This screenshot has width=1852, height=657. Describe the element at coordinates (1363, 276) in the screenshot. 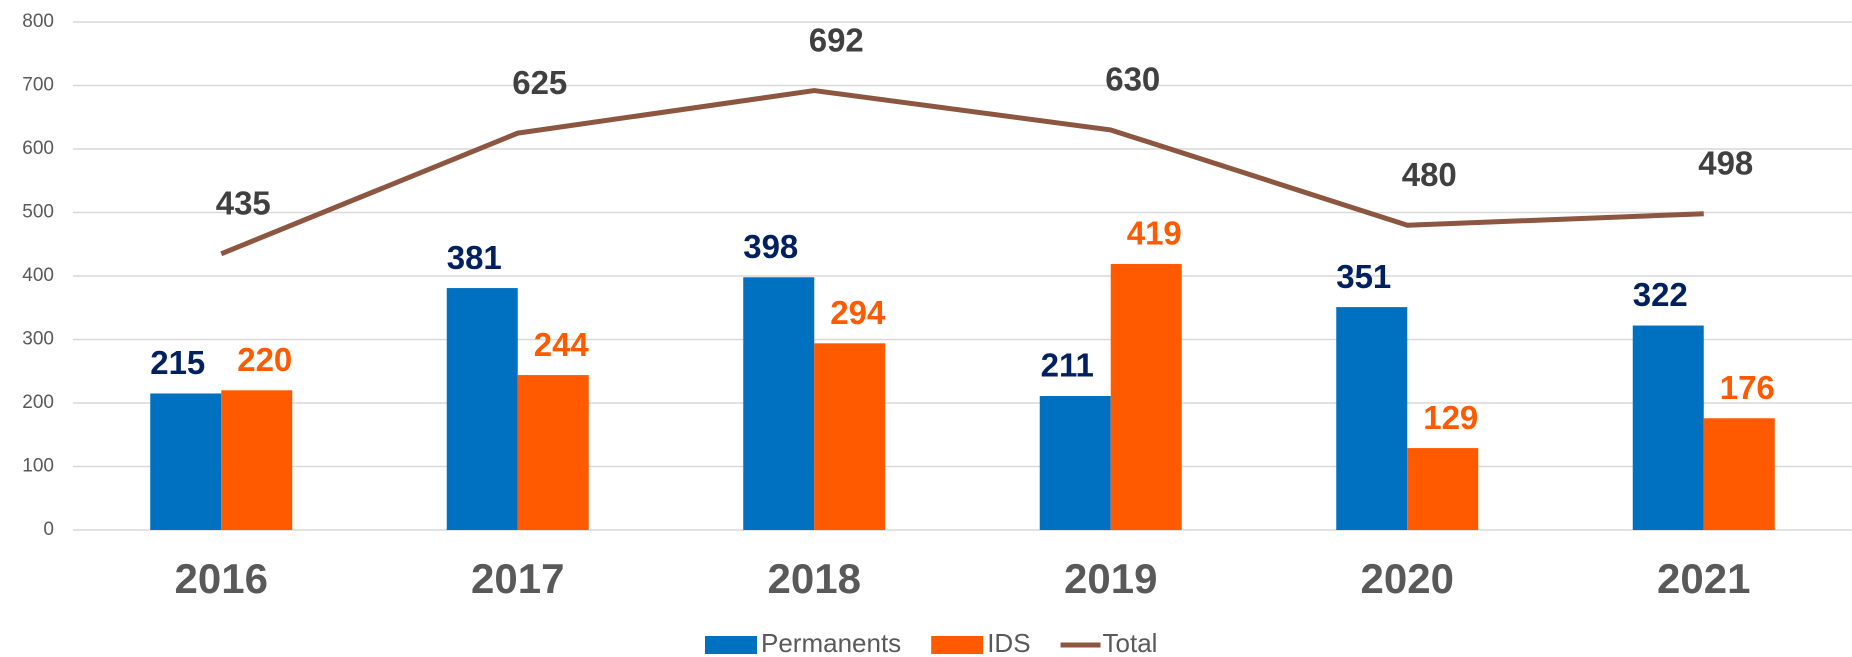

I see `data-label: 351` at that location.